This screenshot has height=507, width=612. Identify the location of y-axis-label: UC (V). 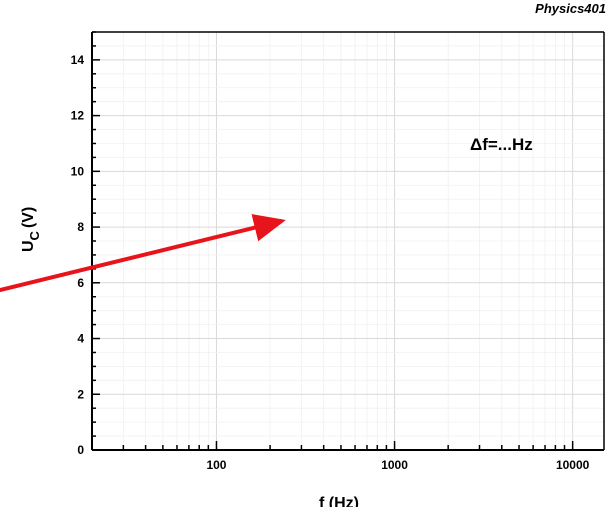
(31, 229).